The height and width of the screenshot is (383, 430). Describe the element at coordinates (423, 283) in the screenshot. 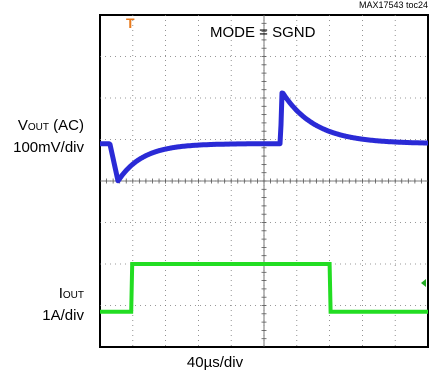

I see `iout-ref-marker-icon` at that location.